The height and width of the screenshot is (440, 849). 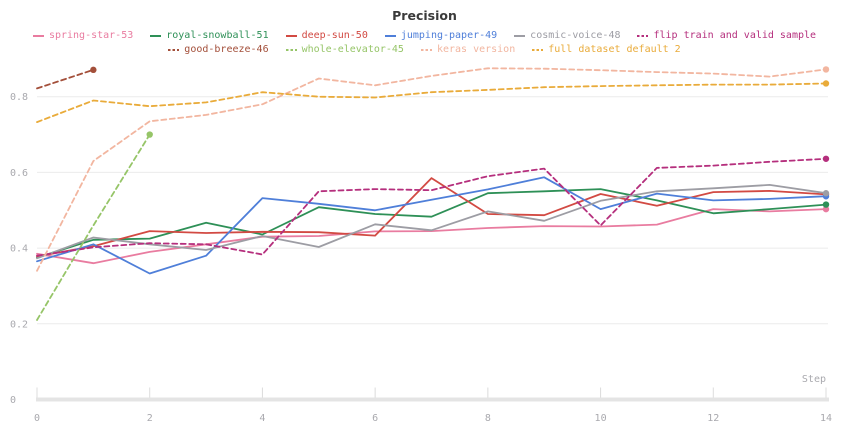 I want to click on x-tick-label: 4, so click(x=262, y=418).